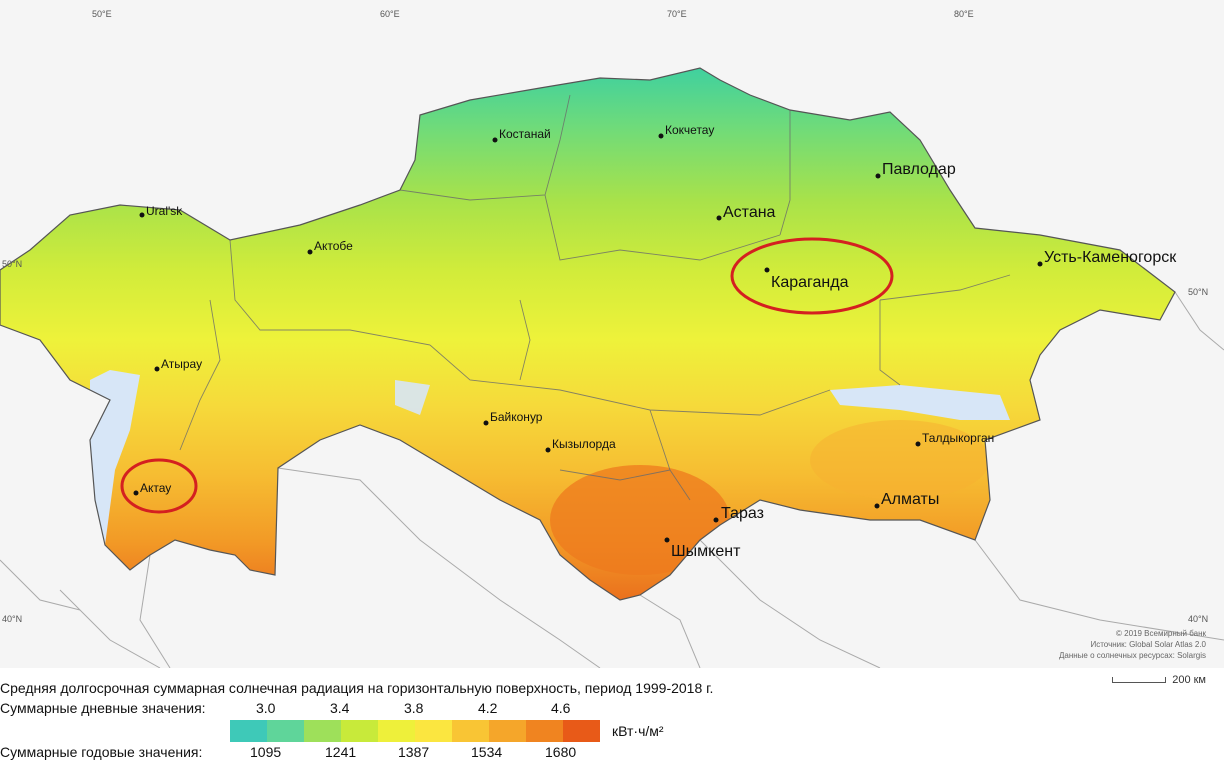  I want to click on map-credit: © 2019 Всемирный банк, so click(1161, 633).